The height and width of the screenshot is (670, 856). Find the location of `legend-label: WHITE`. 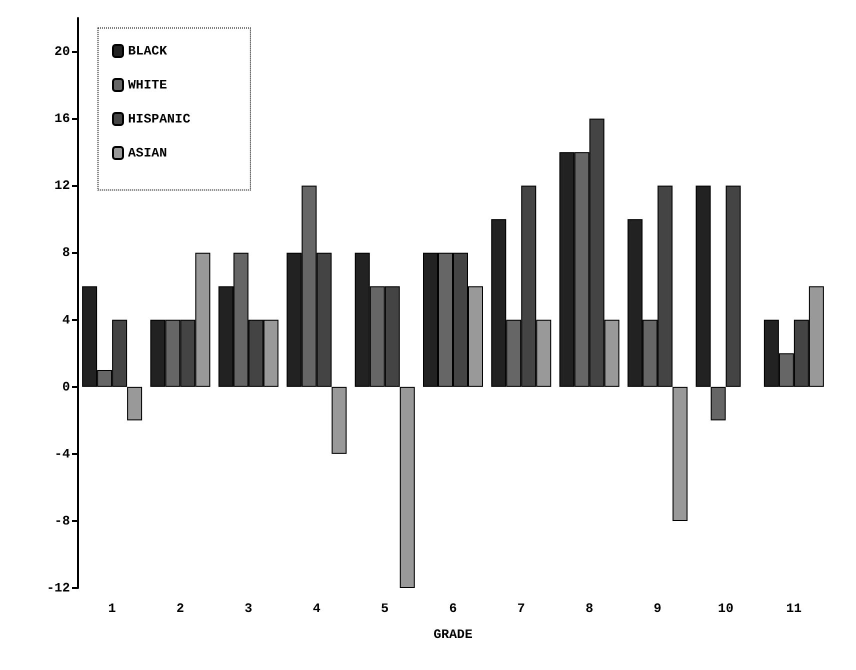

legend-label: WHITE is located at coordinates (148, 85).